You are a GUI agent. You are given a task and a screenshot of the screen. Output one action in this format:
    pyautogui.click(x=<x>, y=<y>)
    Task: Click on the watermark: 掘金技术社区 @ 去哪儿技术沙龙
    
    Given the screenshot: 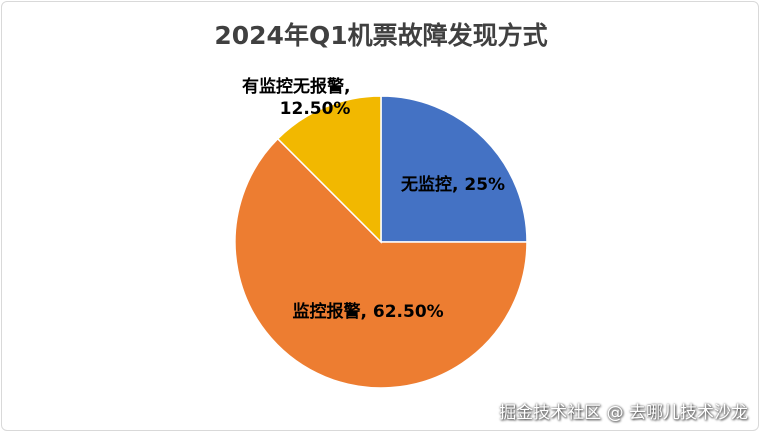 What is the action you would take?
    pyautogui.click(x=623, y=413)
    